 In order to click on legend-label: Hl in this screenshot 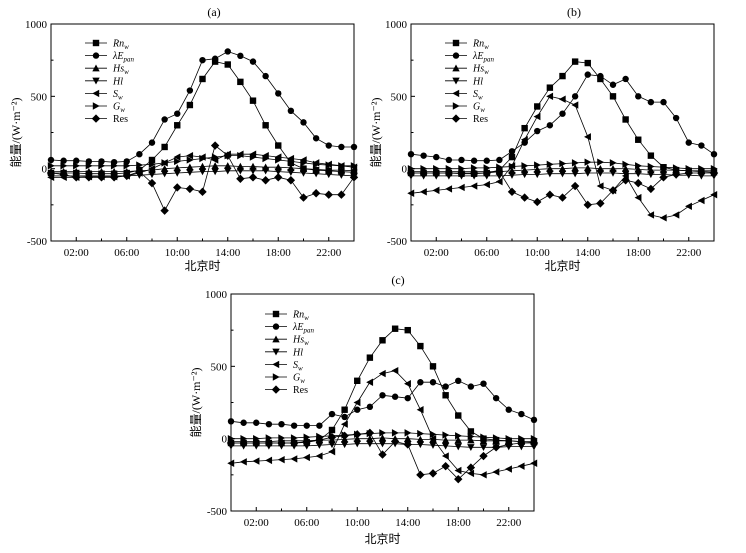, I will do `click(117, 81)`.